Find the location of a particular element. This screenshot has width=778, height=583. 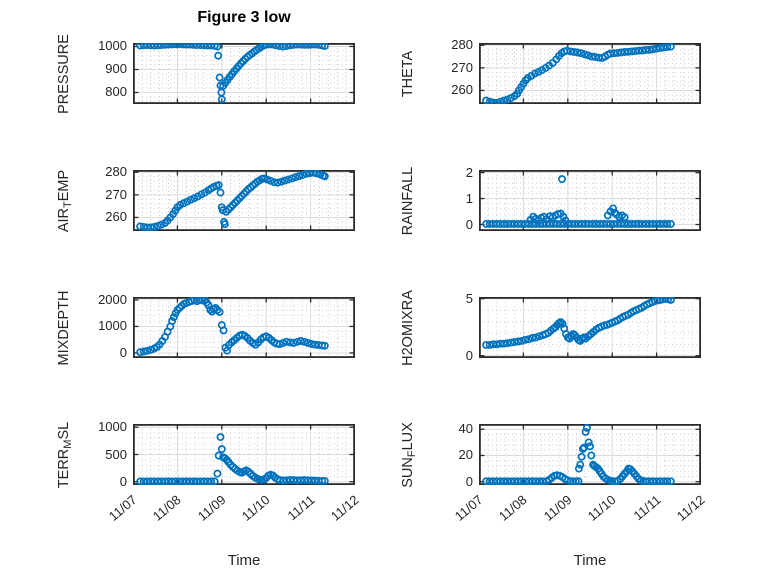

y-axis-label-text: TERR is located at coordinates (64, 468).